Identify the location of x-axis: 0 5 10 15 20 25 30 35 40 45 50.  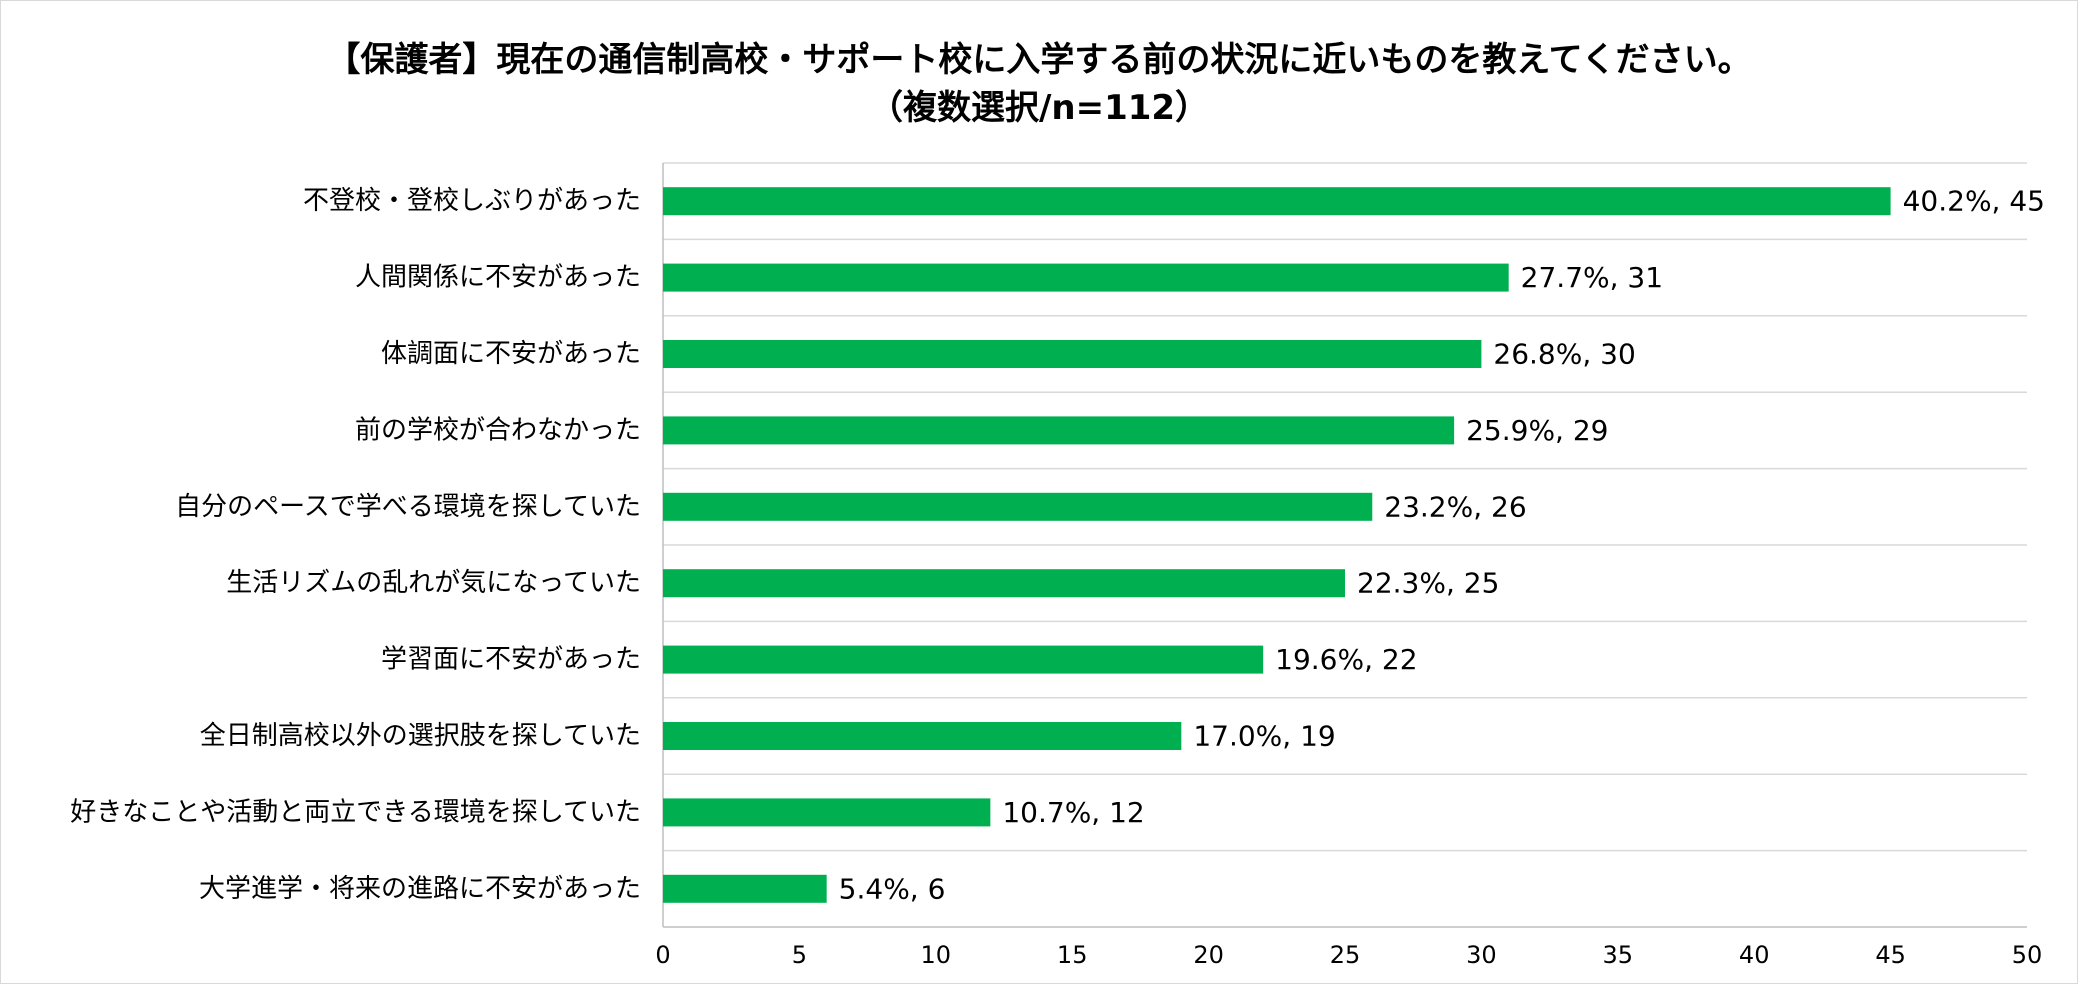
(1348, 955).